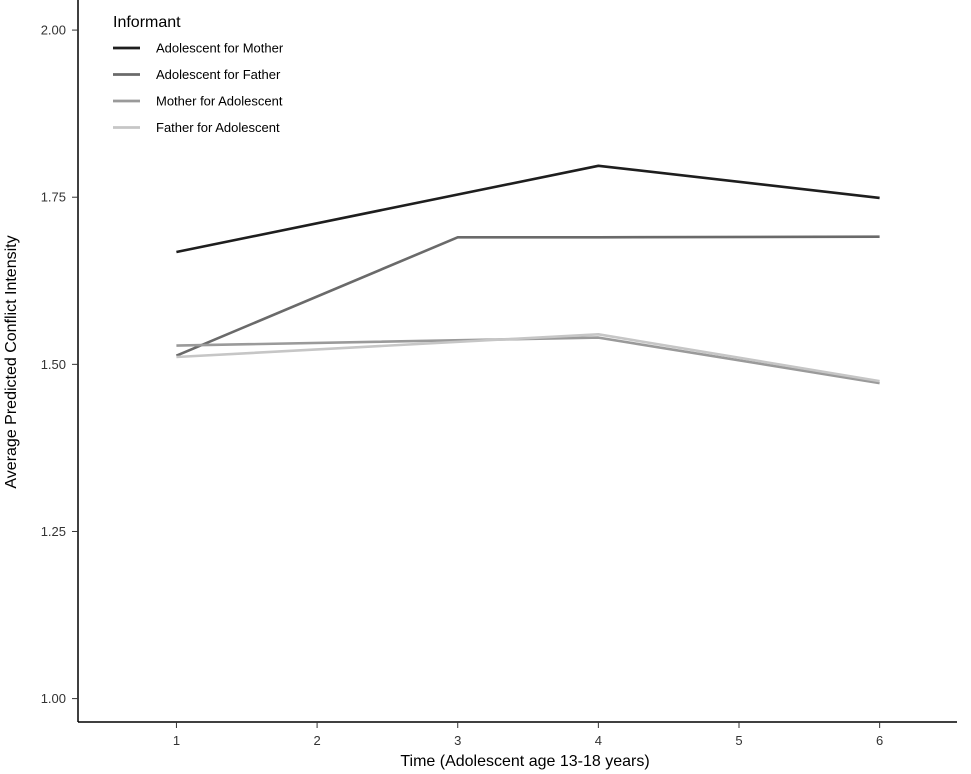 This screenshot has height=774, width=971. I want to click on legend-title: Informant, so click(147, 22).